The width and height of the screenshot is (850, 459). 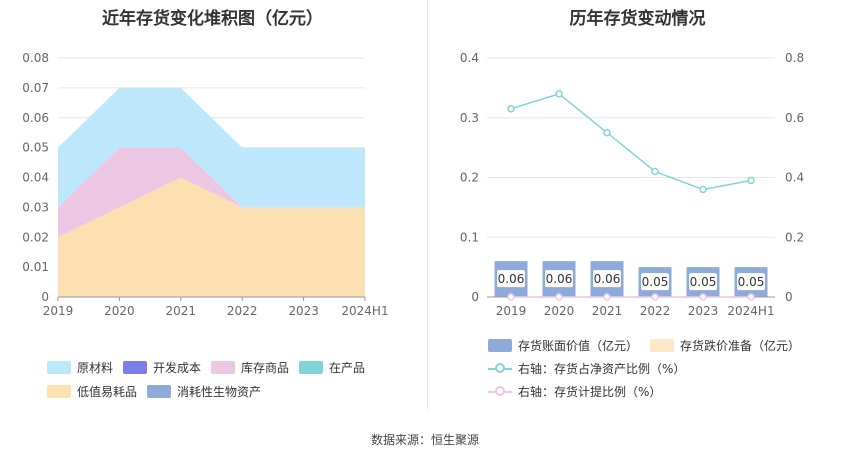 What do you see at coordinates (35, 88) in the screenshot?
I see `y-tick-label: 0.07` at bounding box center [35, 88].